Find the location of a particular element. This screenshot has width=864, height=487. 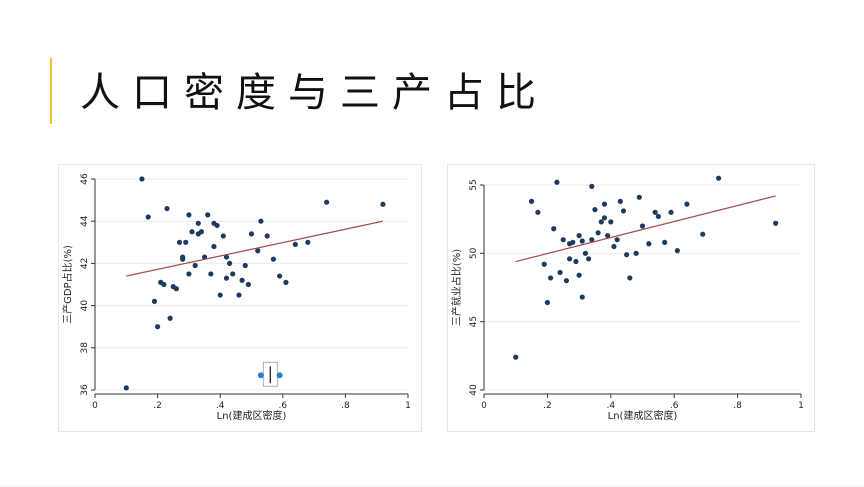

y-axis-title: 三产就业占比(%) is located at coordinates (456, 287).